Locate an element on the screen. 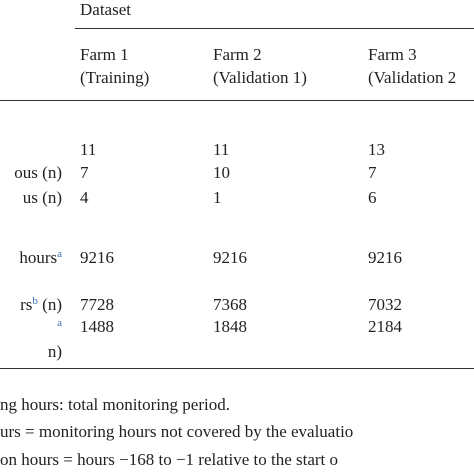 The width and height of the screenshot is (474, 474). column-header: Farm 3 is located at coordinates (392, 54).